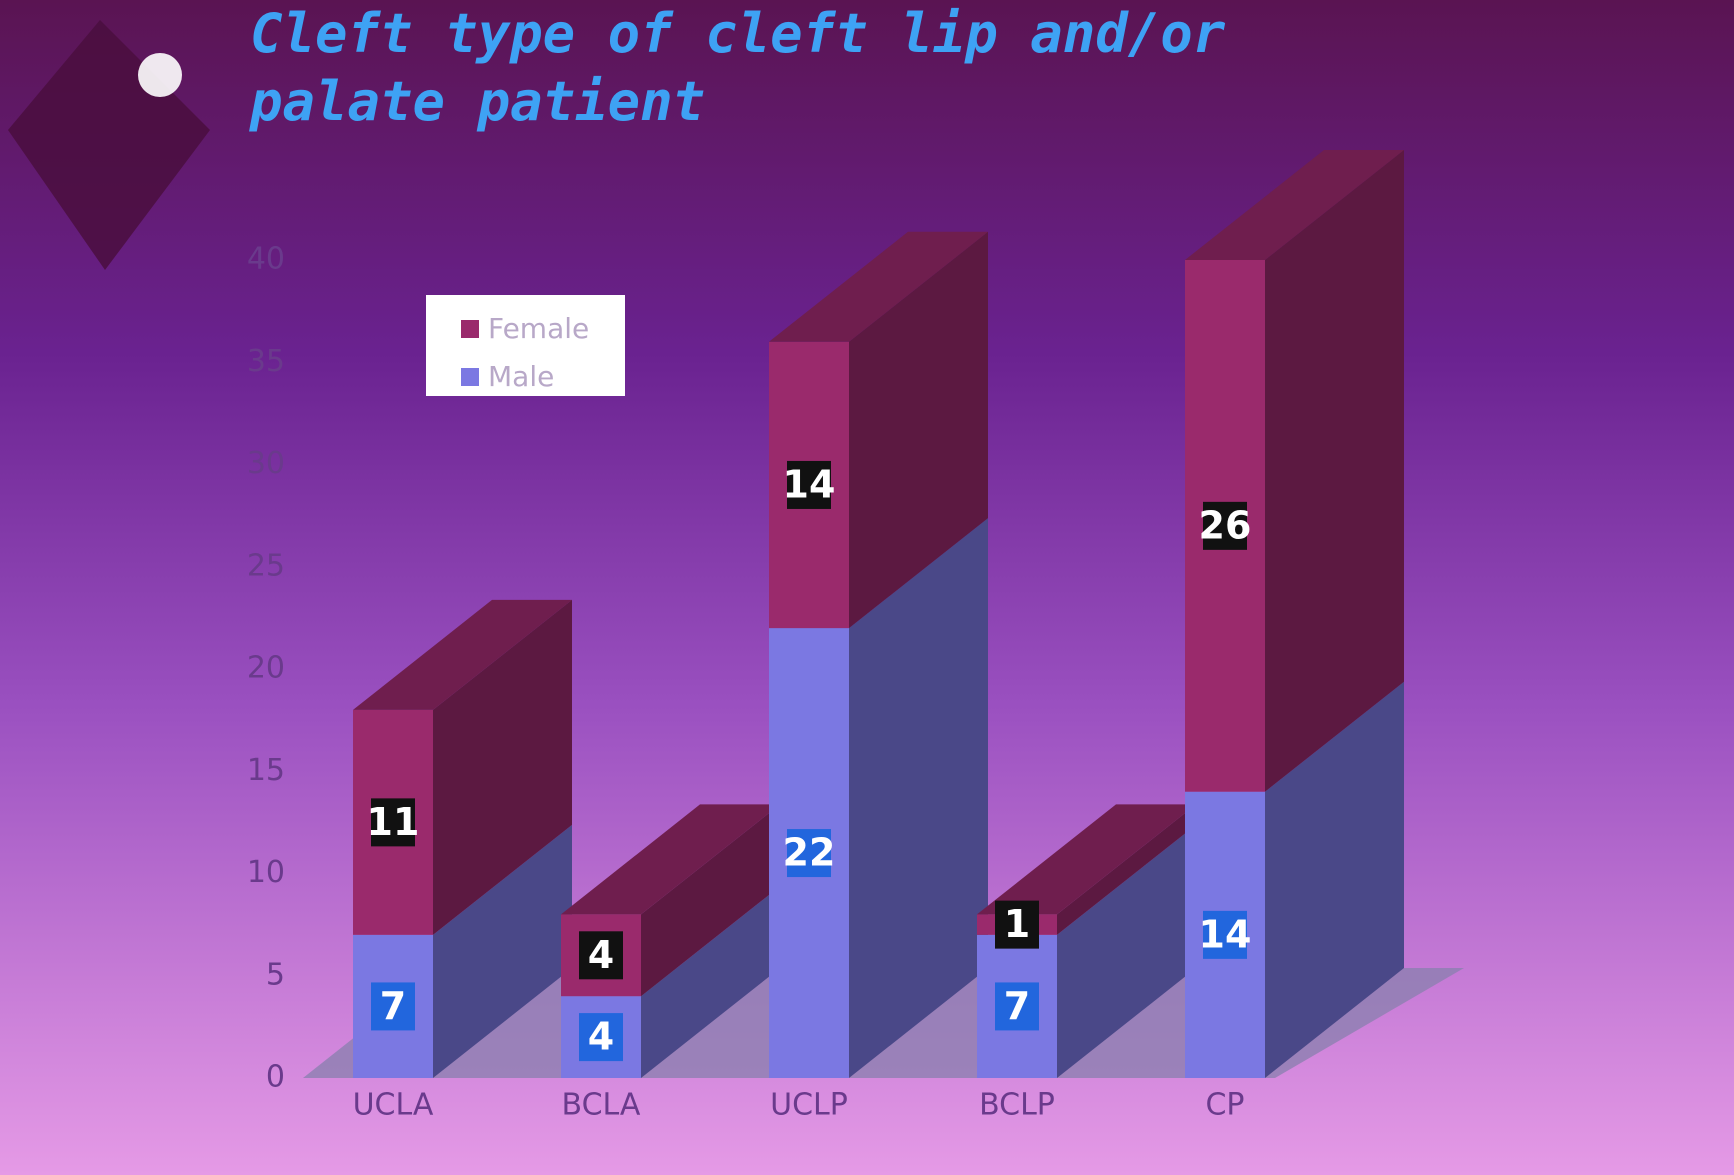 The height and width of the screenshot is (1175, 1734). Describe the element at coordinates (266, 872) in the screenshot. I see `y-tick-label: 10` at that location.